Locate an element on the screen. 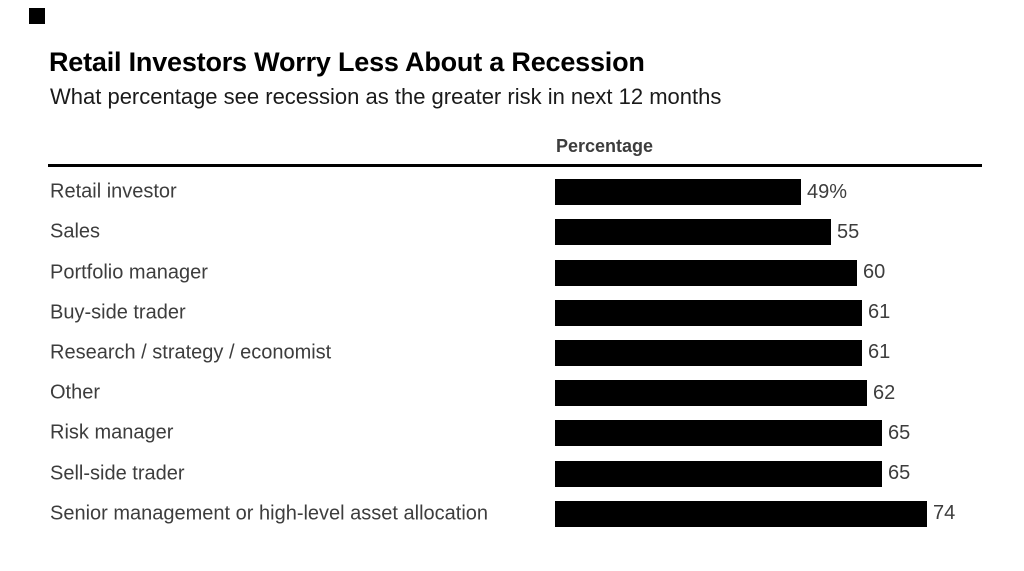  header-rule is located at coordinates (515, 165).